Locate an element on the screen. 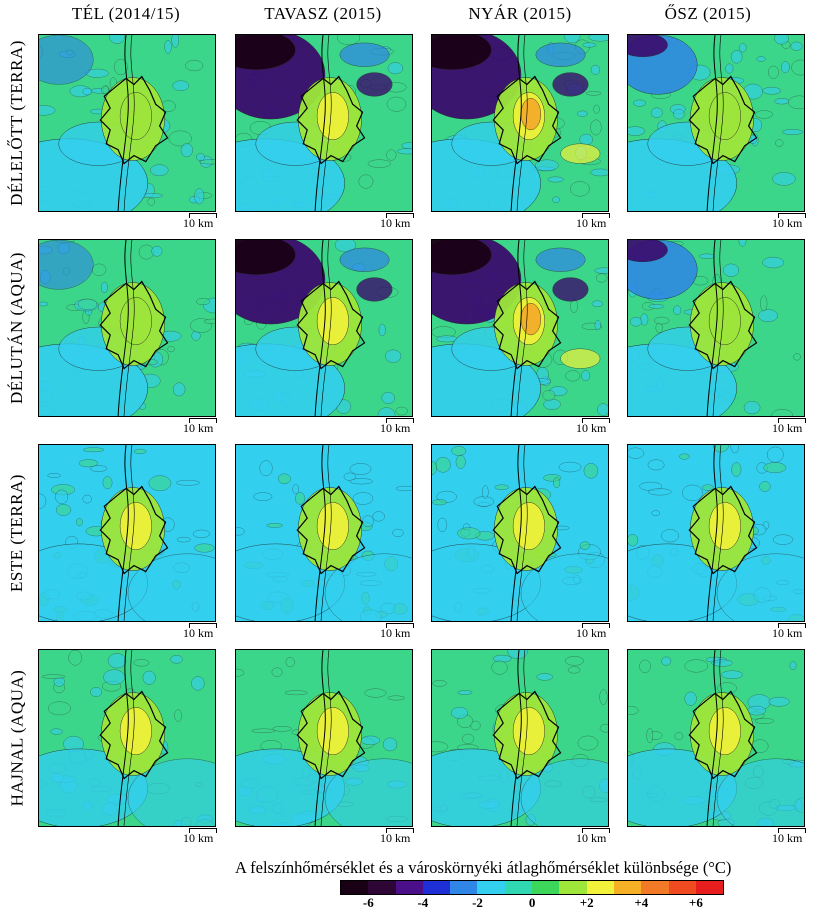 Image resolution: width=818 pixels, height=914 pixels. legend-tick-label: 0 is located at coordinates (532, 902).